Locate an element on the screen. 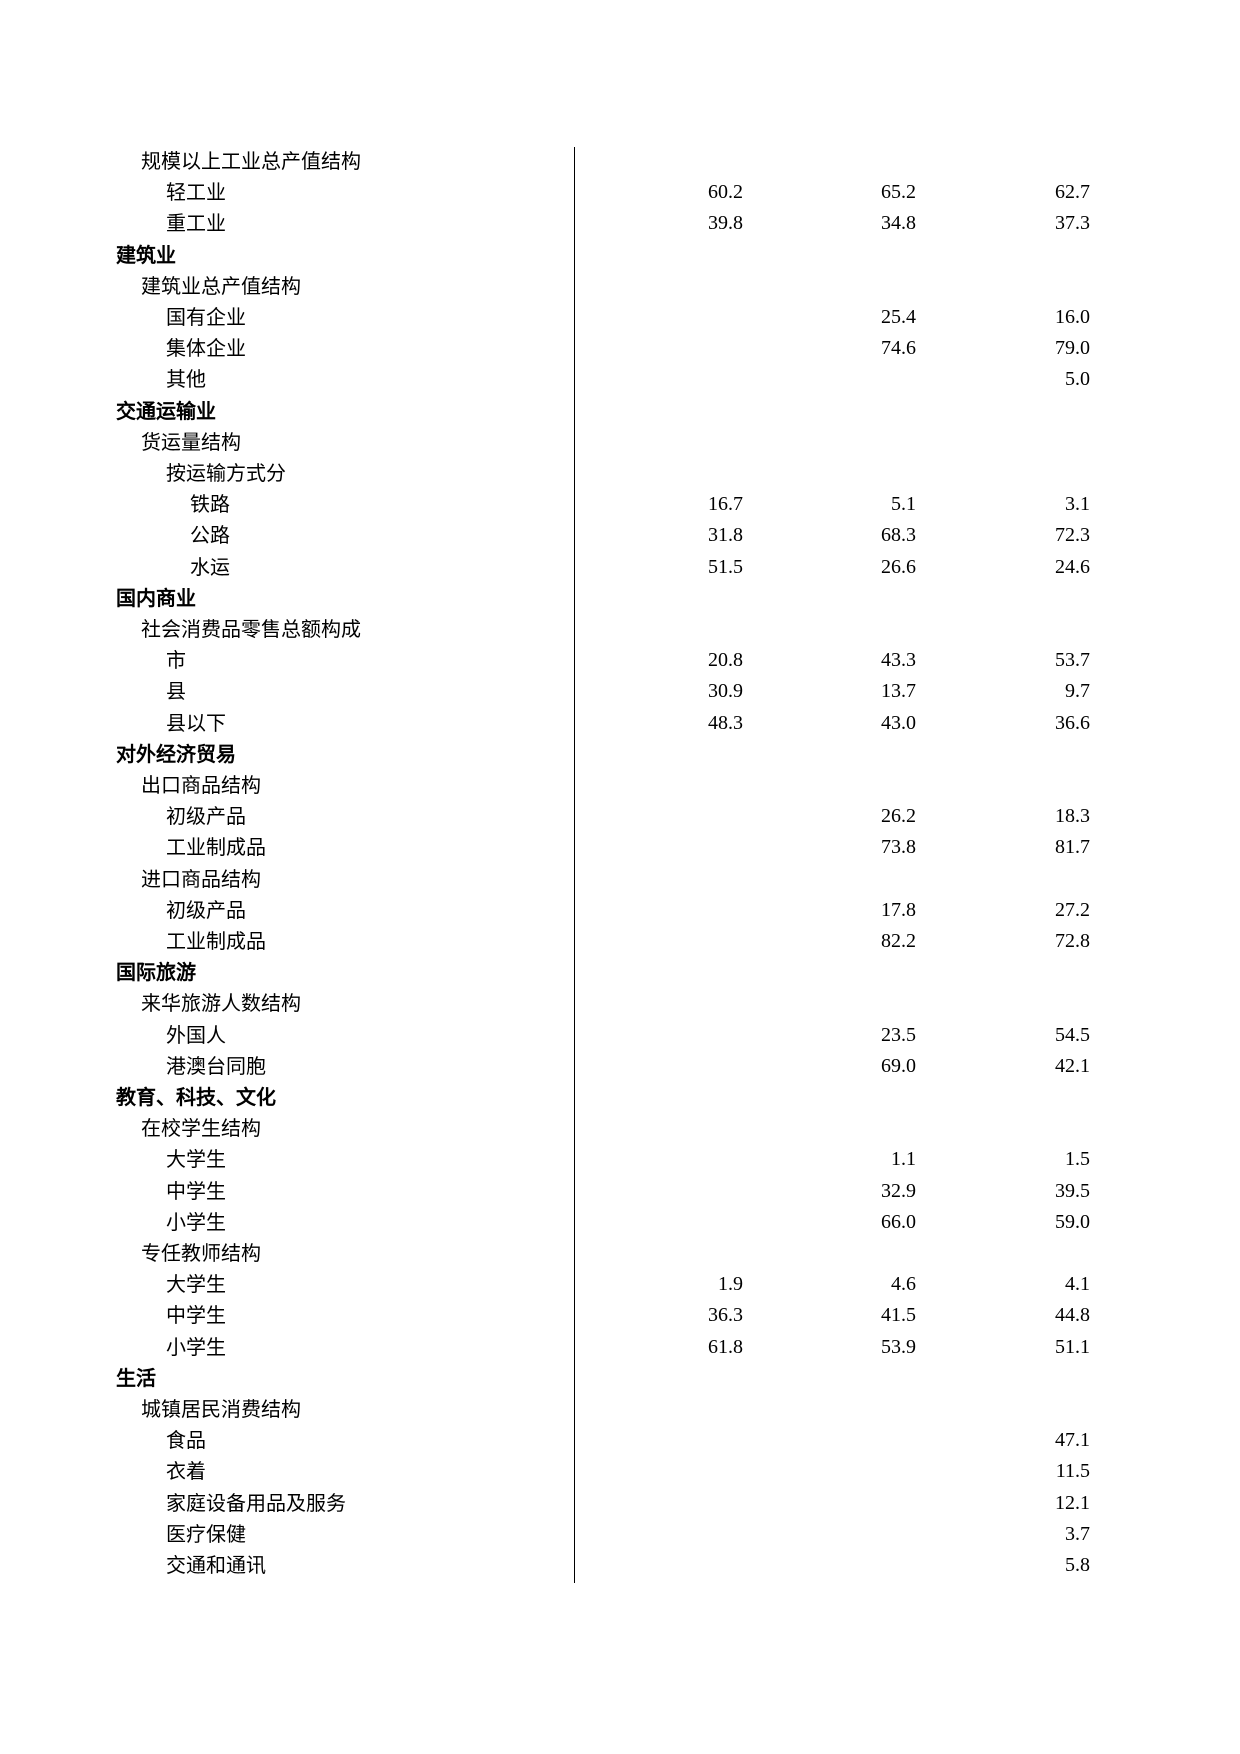 The height and width of the screenshot is (1754, 1240). cell-value: 36.6 is located at coordinates (1072, 722).